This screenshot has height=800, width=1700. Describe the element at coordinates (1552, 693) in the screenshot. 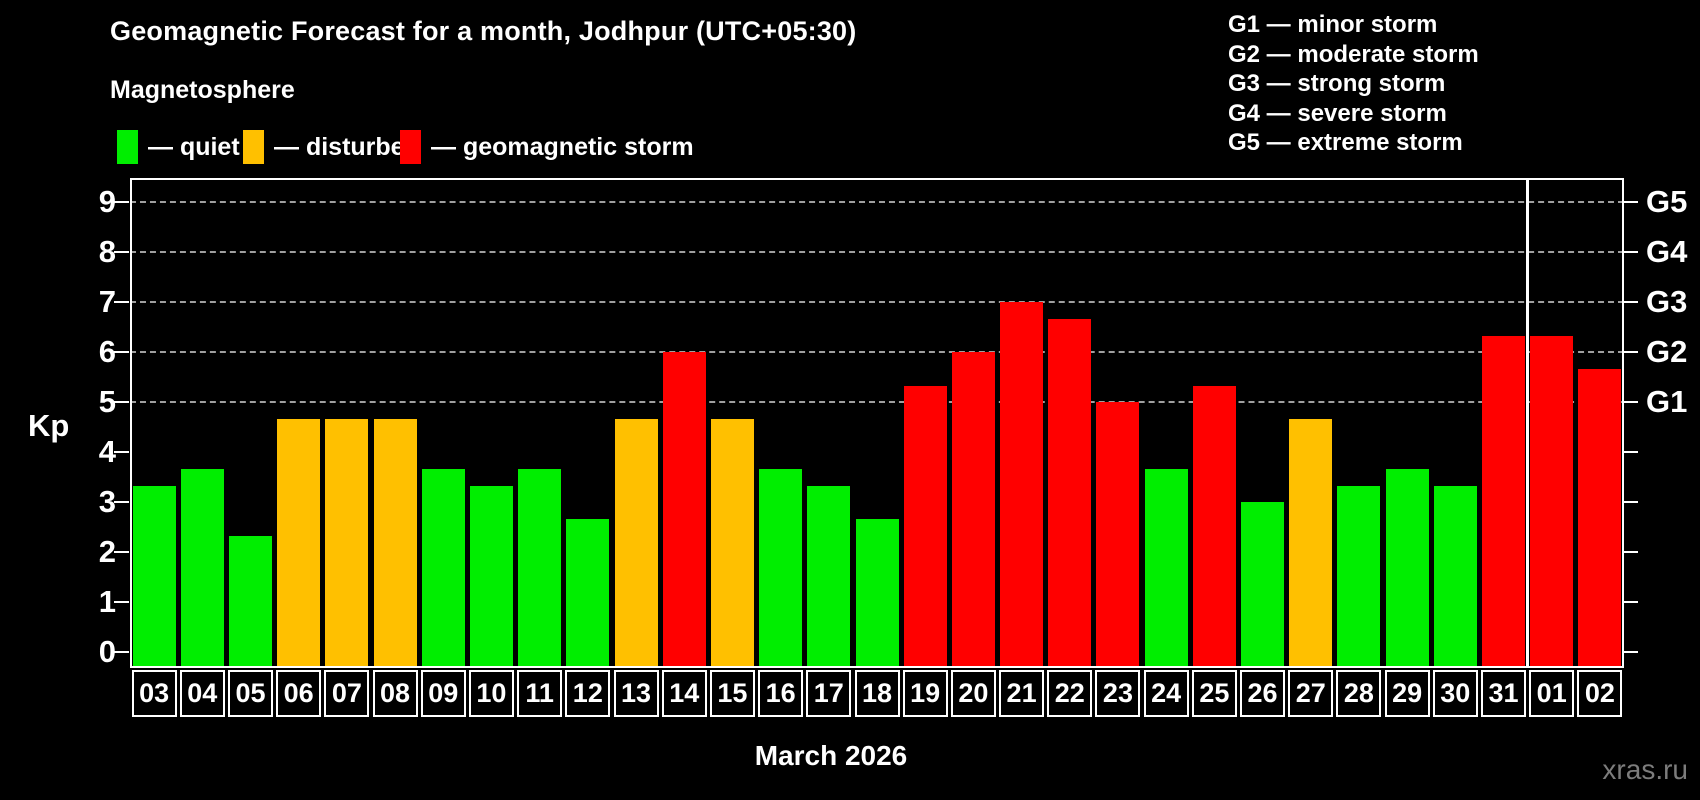

I see `day-label-01: 01` at that location.